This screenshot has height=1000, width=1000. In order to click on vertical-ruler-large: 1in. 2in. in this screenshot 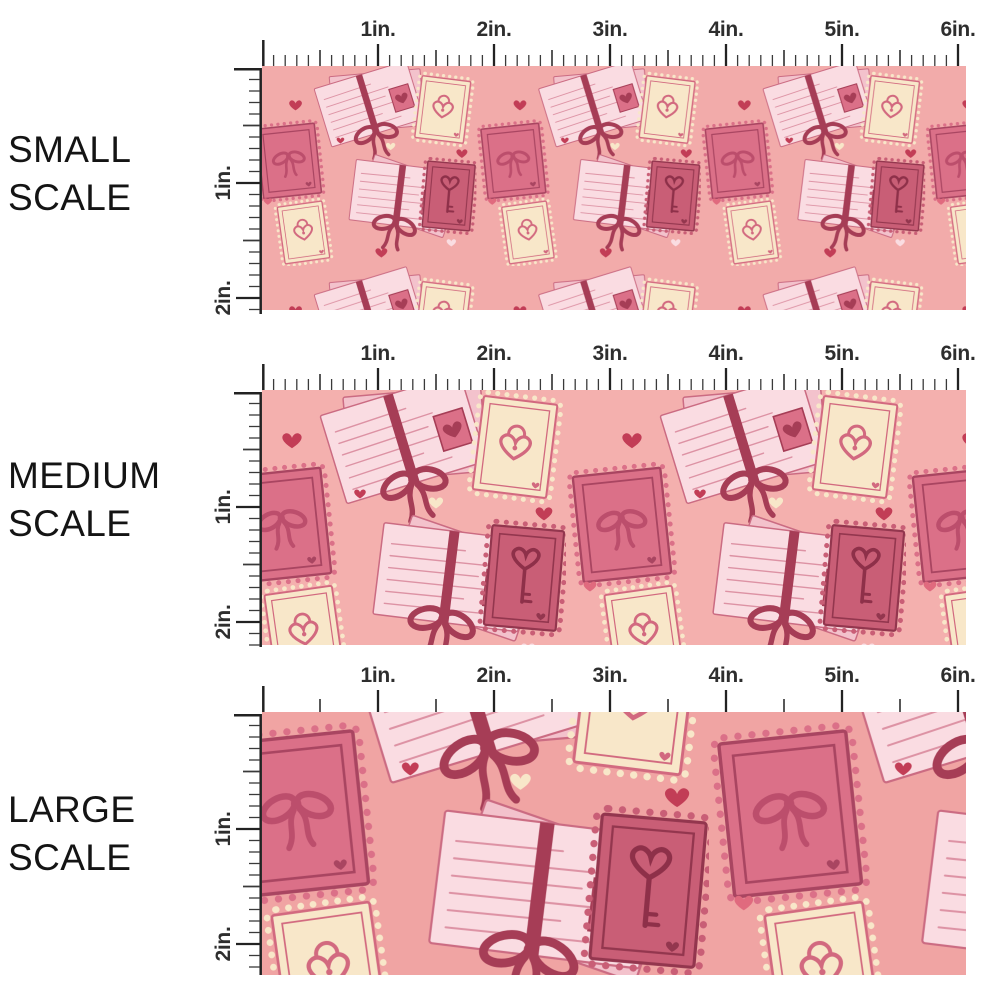, I will do `click(237, 844)`.